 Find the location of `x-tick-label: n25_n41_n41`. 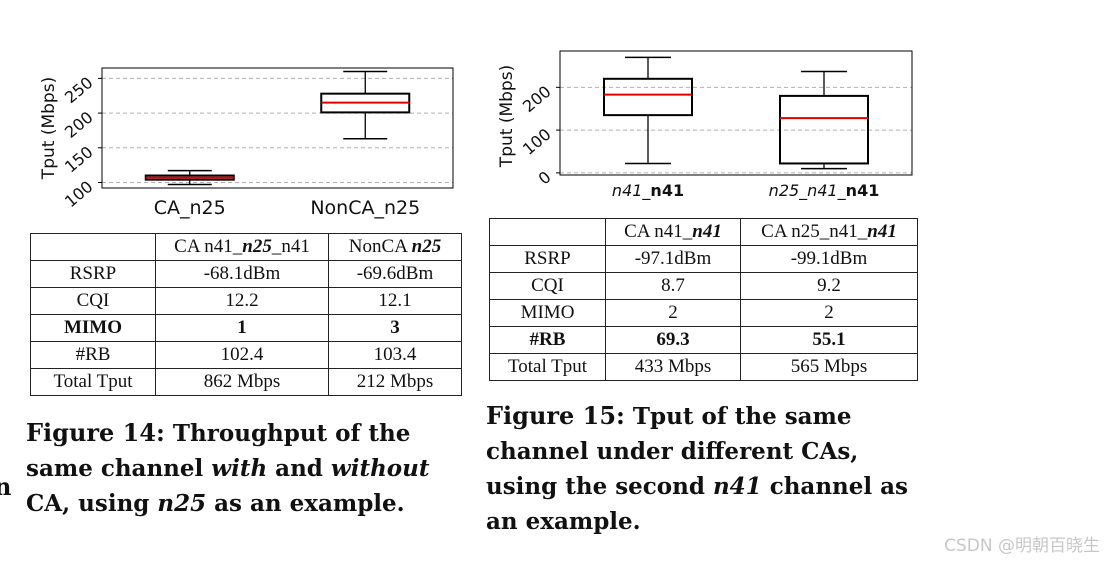

x-tick-label: n25_n41_n41 is located at coordinates (824, 191).